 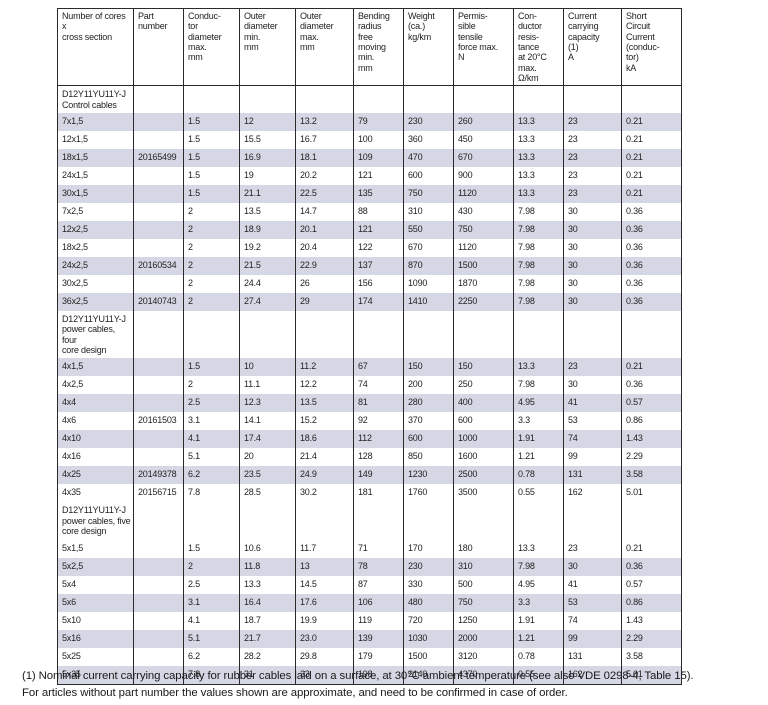 I want to click on data-cell: 100, so click(x=378, y=140).